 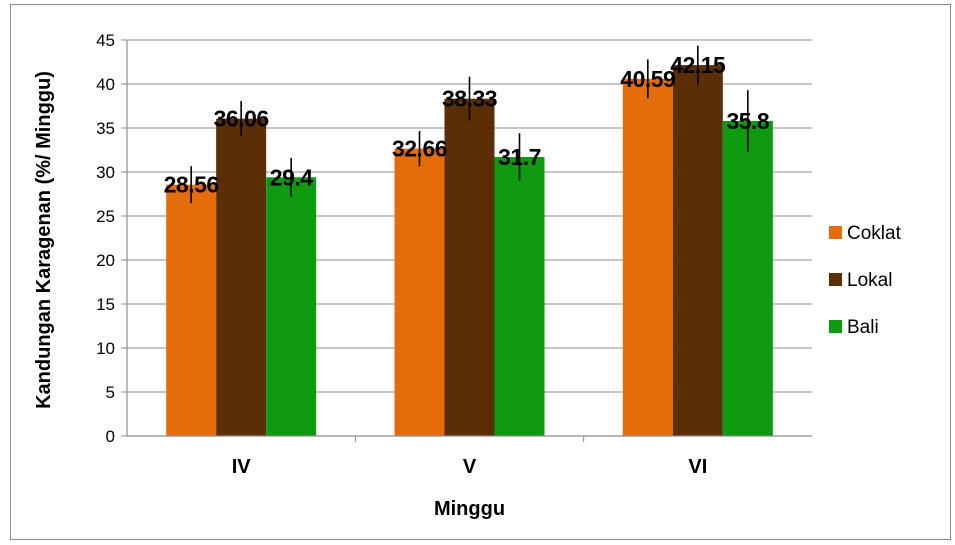 What do you see at coordinates (241, 119) in the screenshot?
I see `data-label: 36.06` at bounding box center [241, 119].